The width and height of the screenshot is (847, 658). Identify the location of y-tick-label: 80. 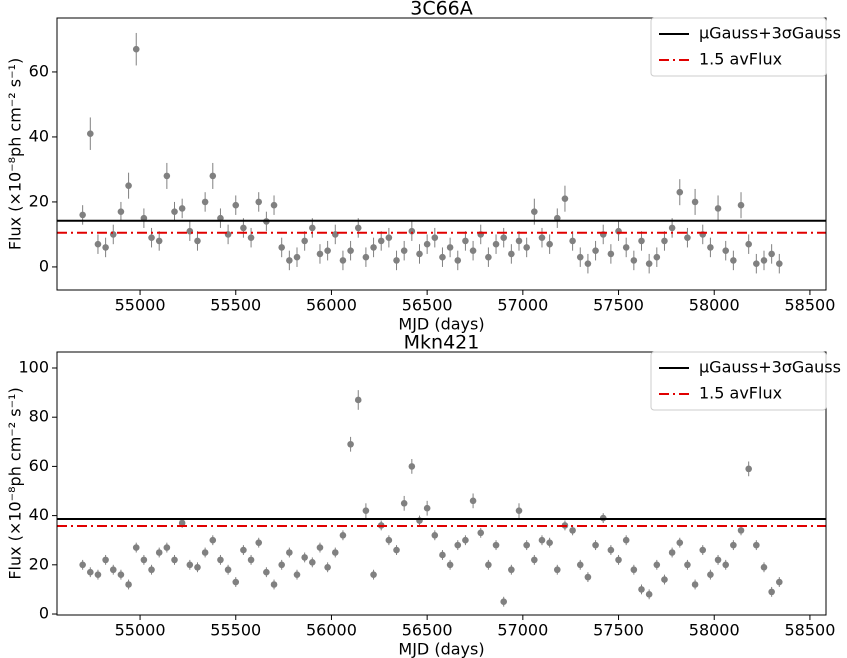
(39, 416).